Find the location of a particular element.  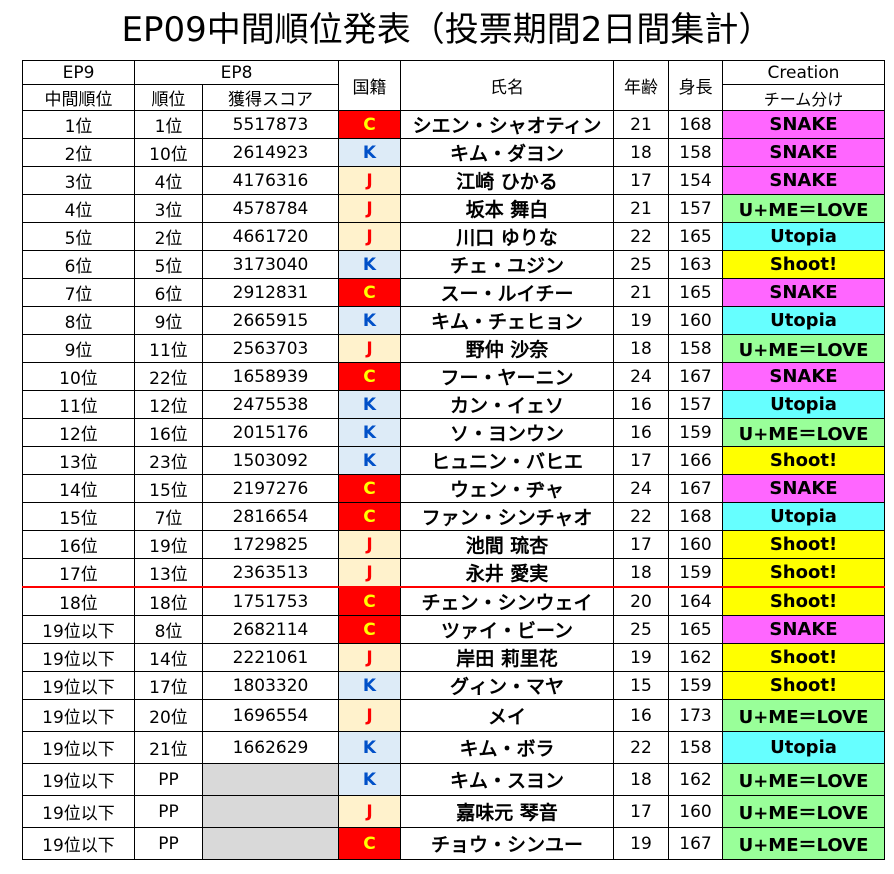

table-row: 19位以下 PP J 嘉味元 琴音 17 160 U+ME＝LOVE is located at coordinates (453, 811).